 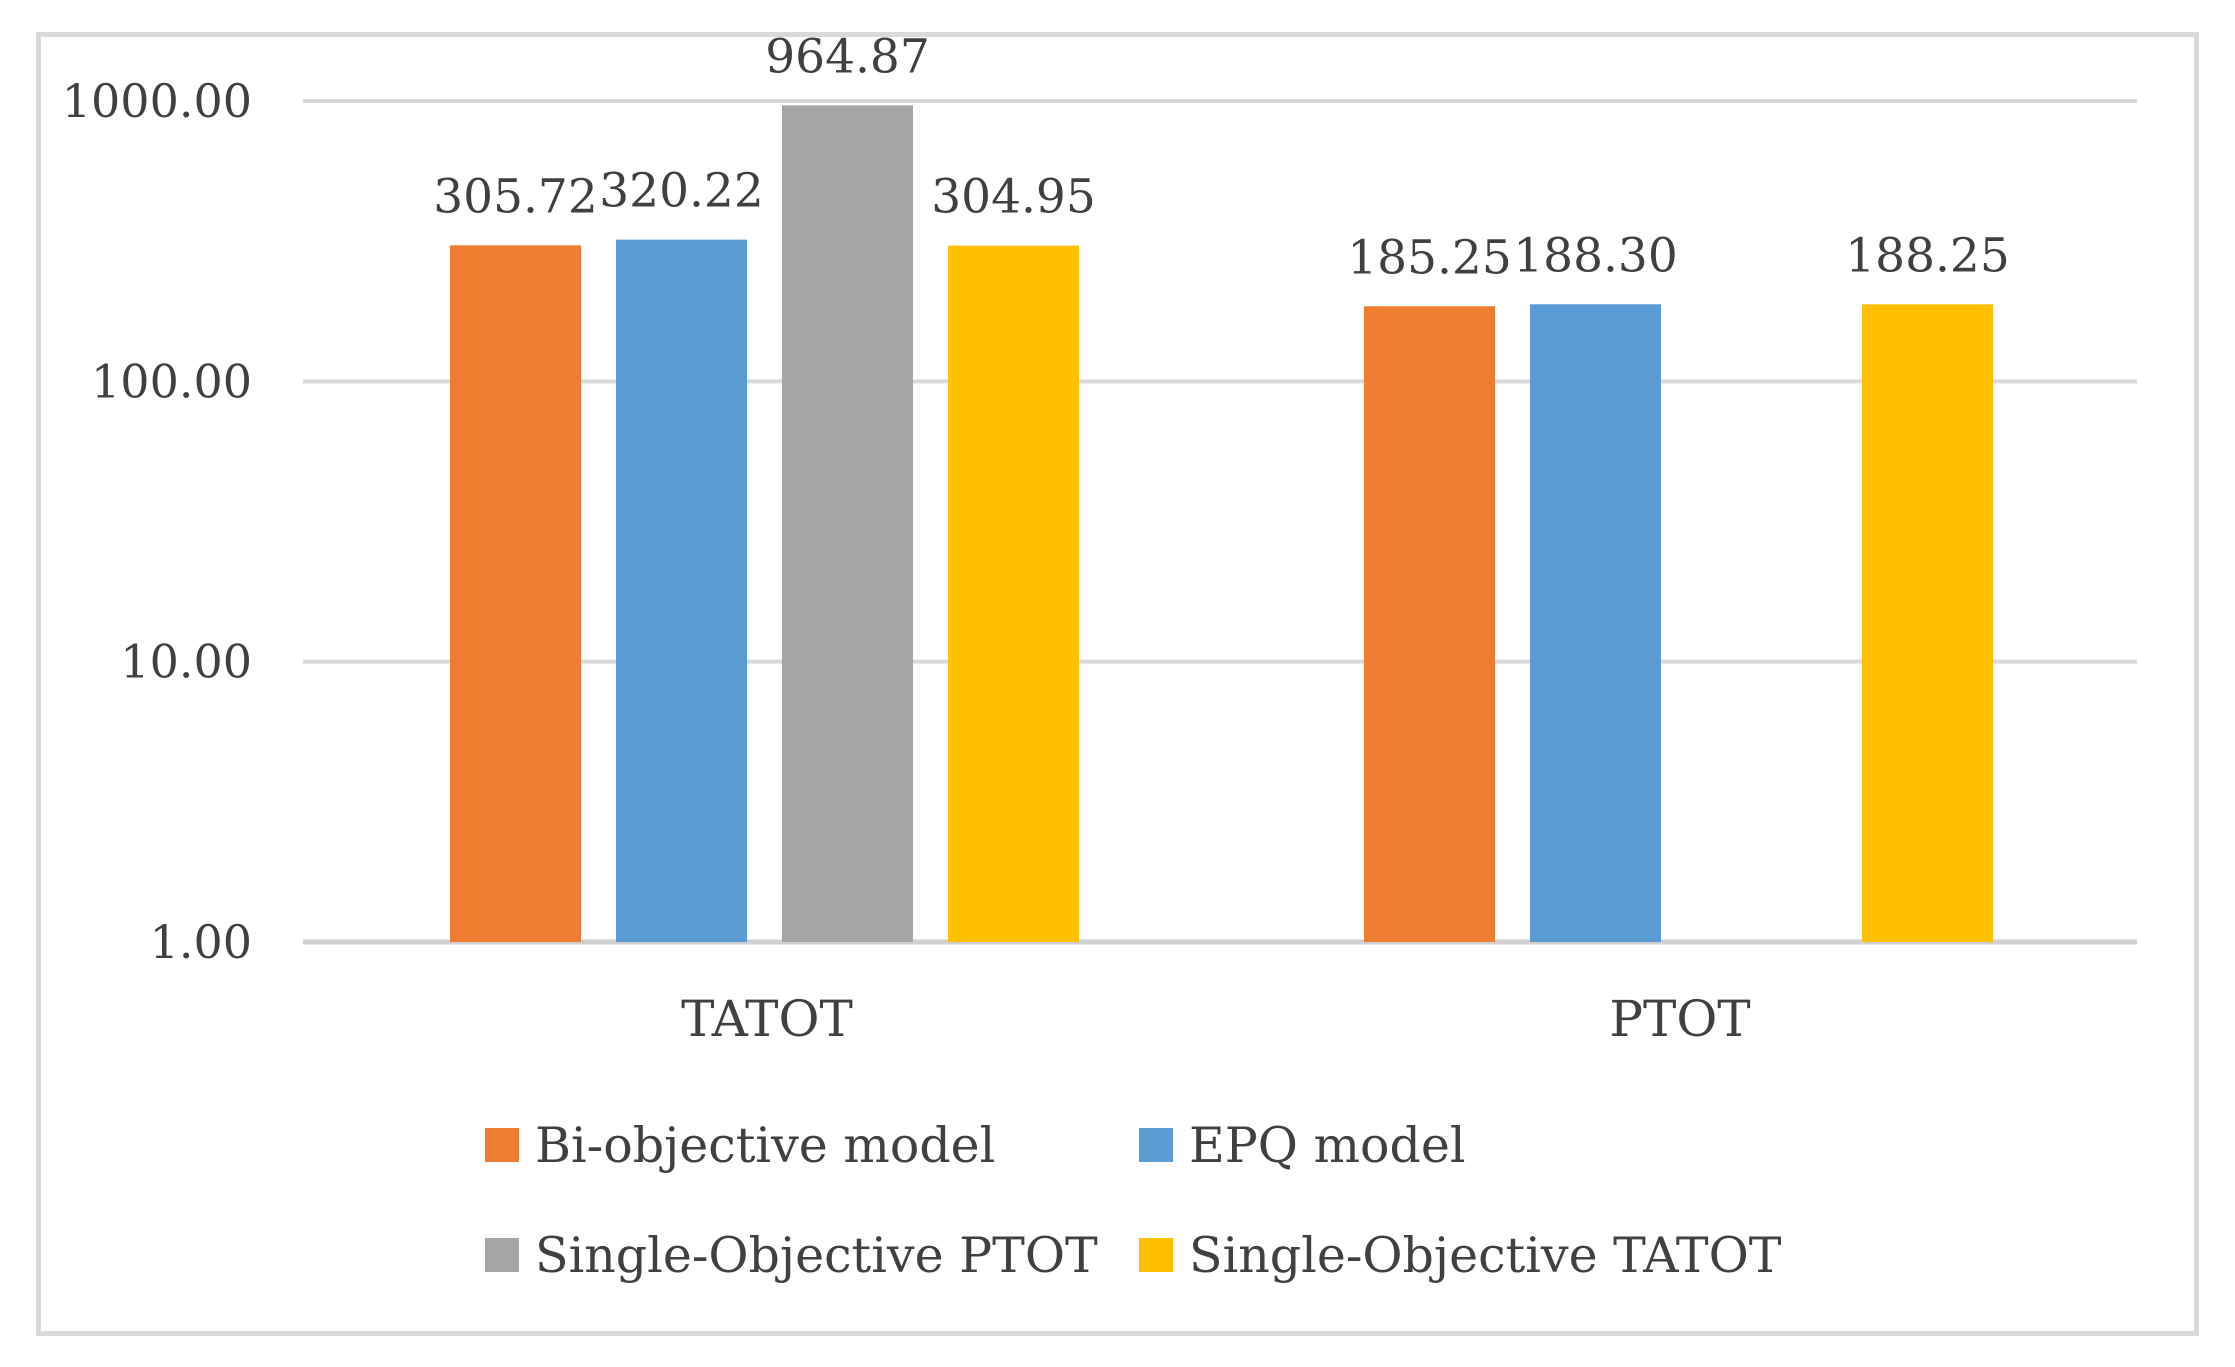 I want to click on data-label: 304.95, so click(x=1013, y=197).